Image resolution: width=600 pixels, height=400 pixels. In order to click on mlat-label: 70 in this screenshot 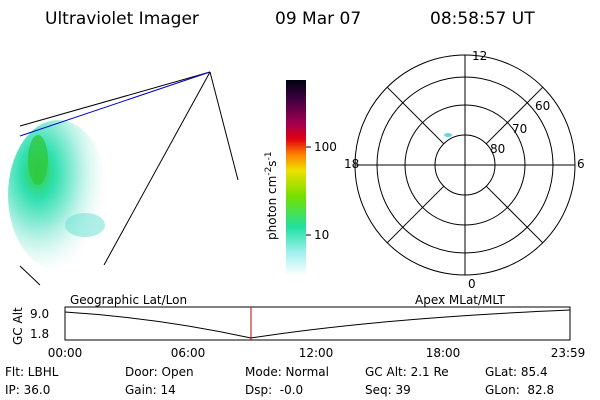, I will do `click(519, 129)`.